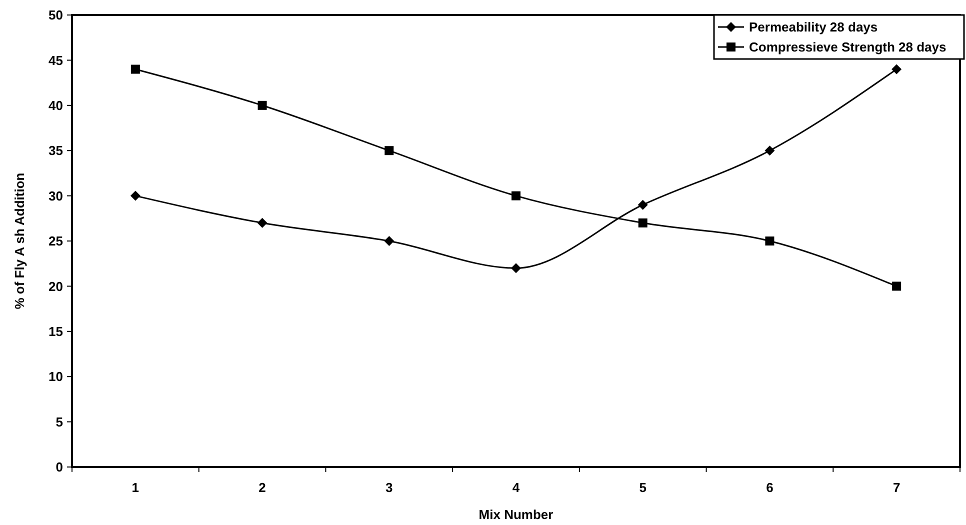  Describe the element at coordinates (55, 15) in the screenshot. I see `y-tick-label: 50` at that location.